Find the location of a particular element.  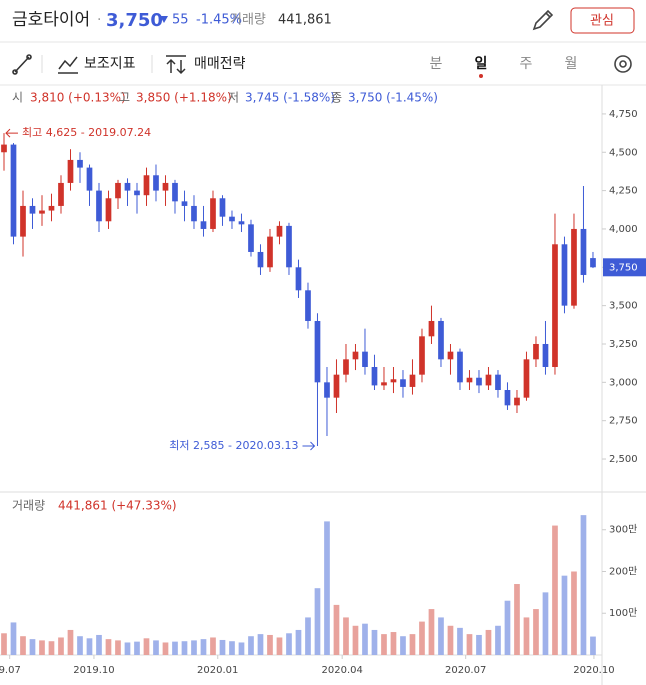

x-tick-label: 2020.04 is located at coordinates (342, 670).